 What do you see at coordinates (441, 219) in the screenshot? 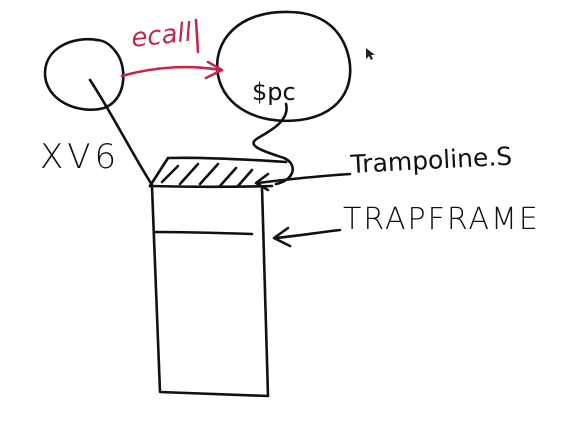
I see `trapframe-label: TRAPFRAME` at bounding box center [441, 219].